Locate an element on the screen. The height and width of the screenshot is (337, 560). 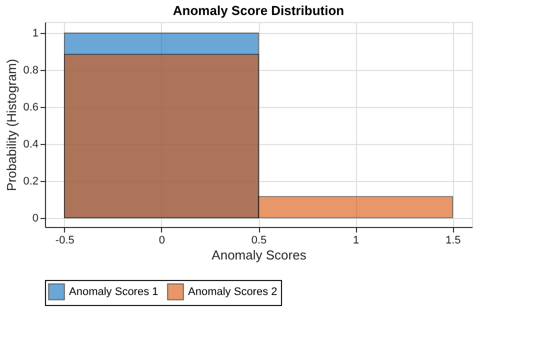
y-axis-title: Probability (Histogram) is located at coordinates (12, 125).